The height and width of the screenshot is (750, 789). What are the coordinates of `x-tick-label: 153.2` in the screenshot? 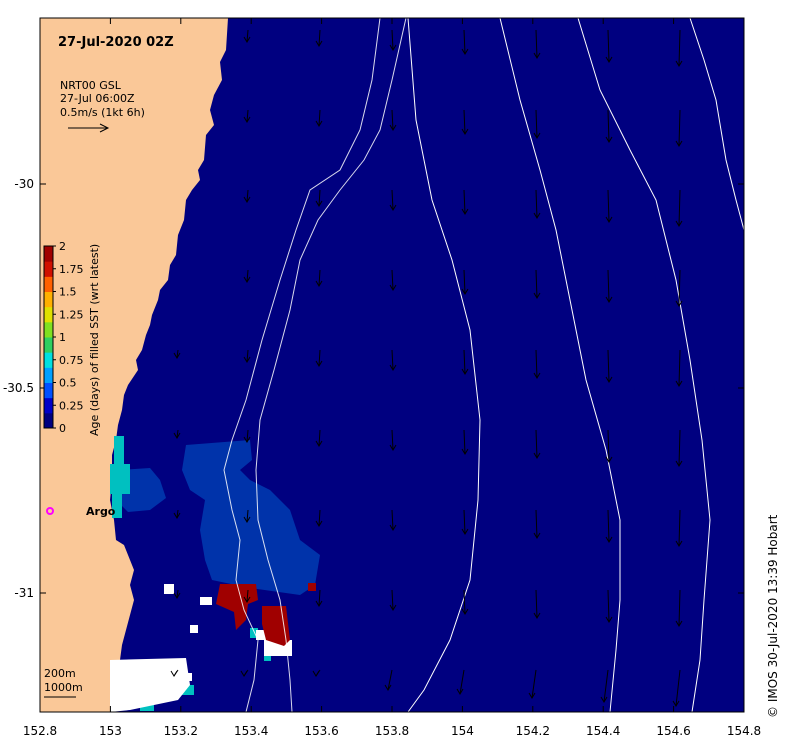 It's located at (181, 731).